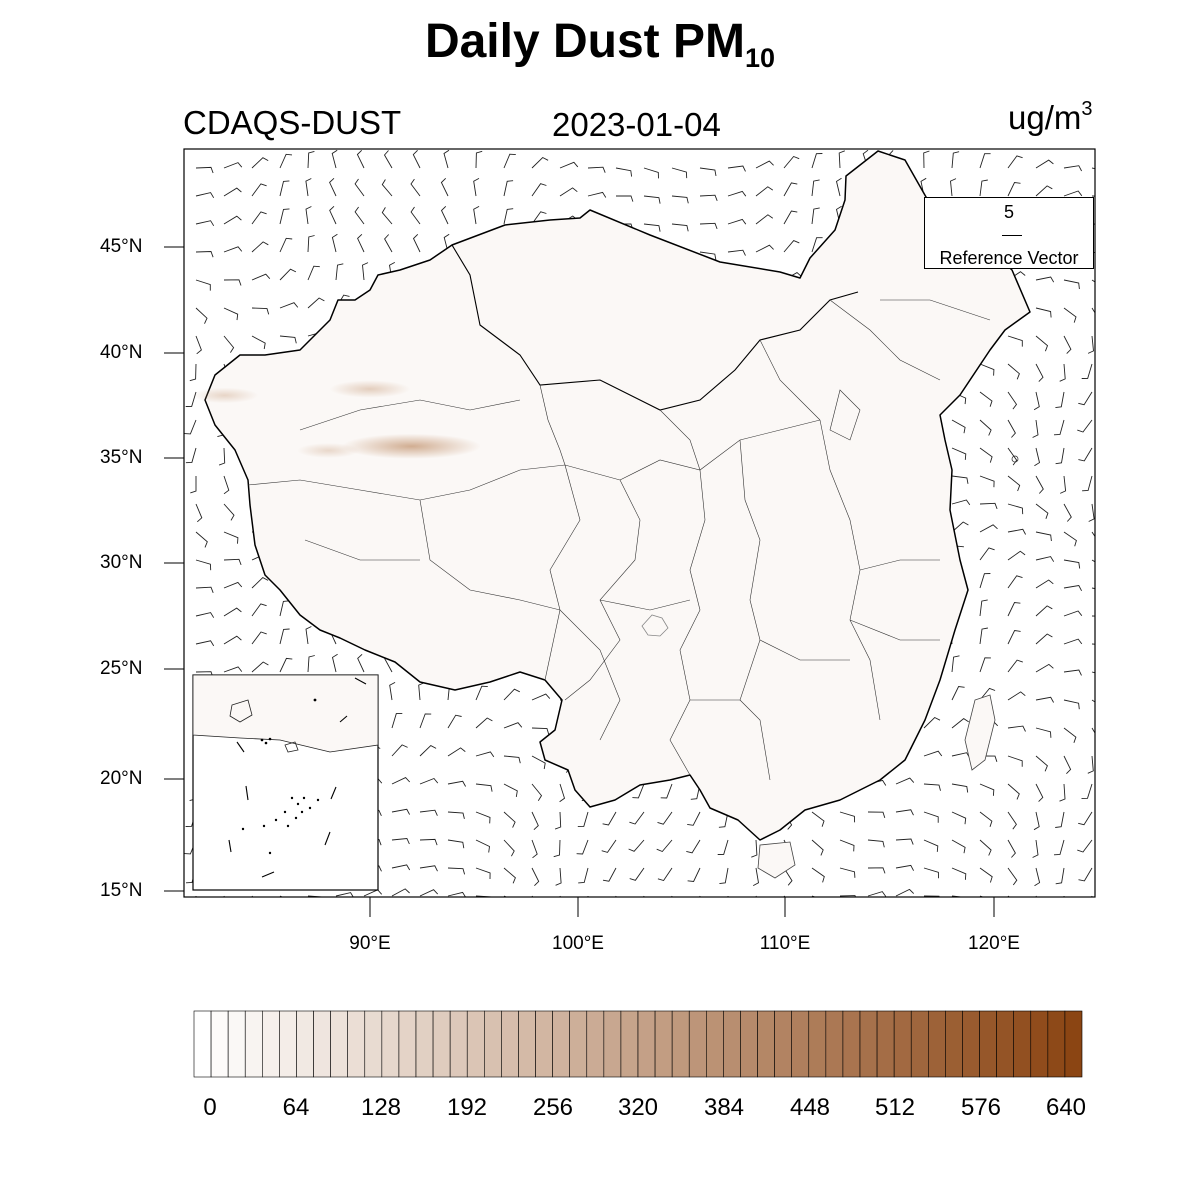 Image resolution: width=1200 pixels, height=1200 pixels. Describe the element at coordinates (553, 1107) in the screenshot. I see `colorbar-tick-label: 256` at that location.